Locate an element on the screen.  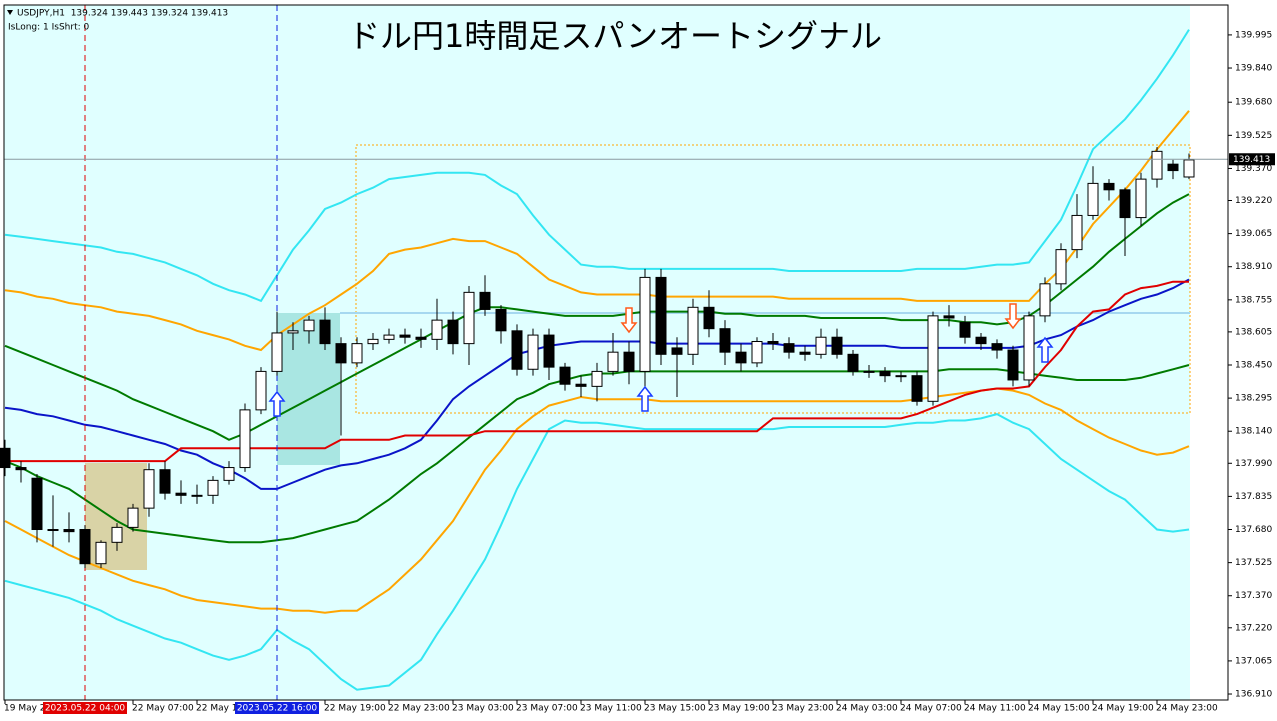
x-tick-label: 22 May 07:00 is located at coordinates (163, 709).